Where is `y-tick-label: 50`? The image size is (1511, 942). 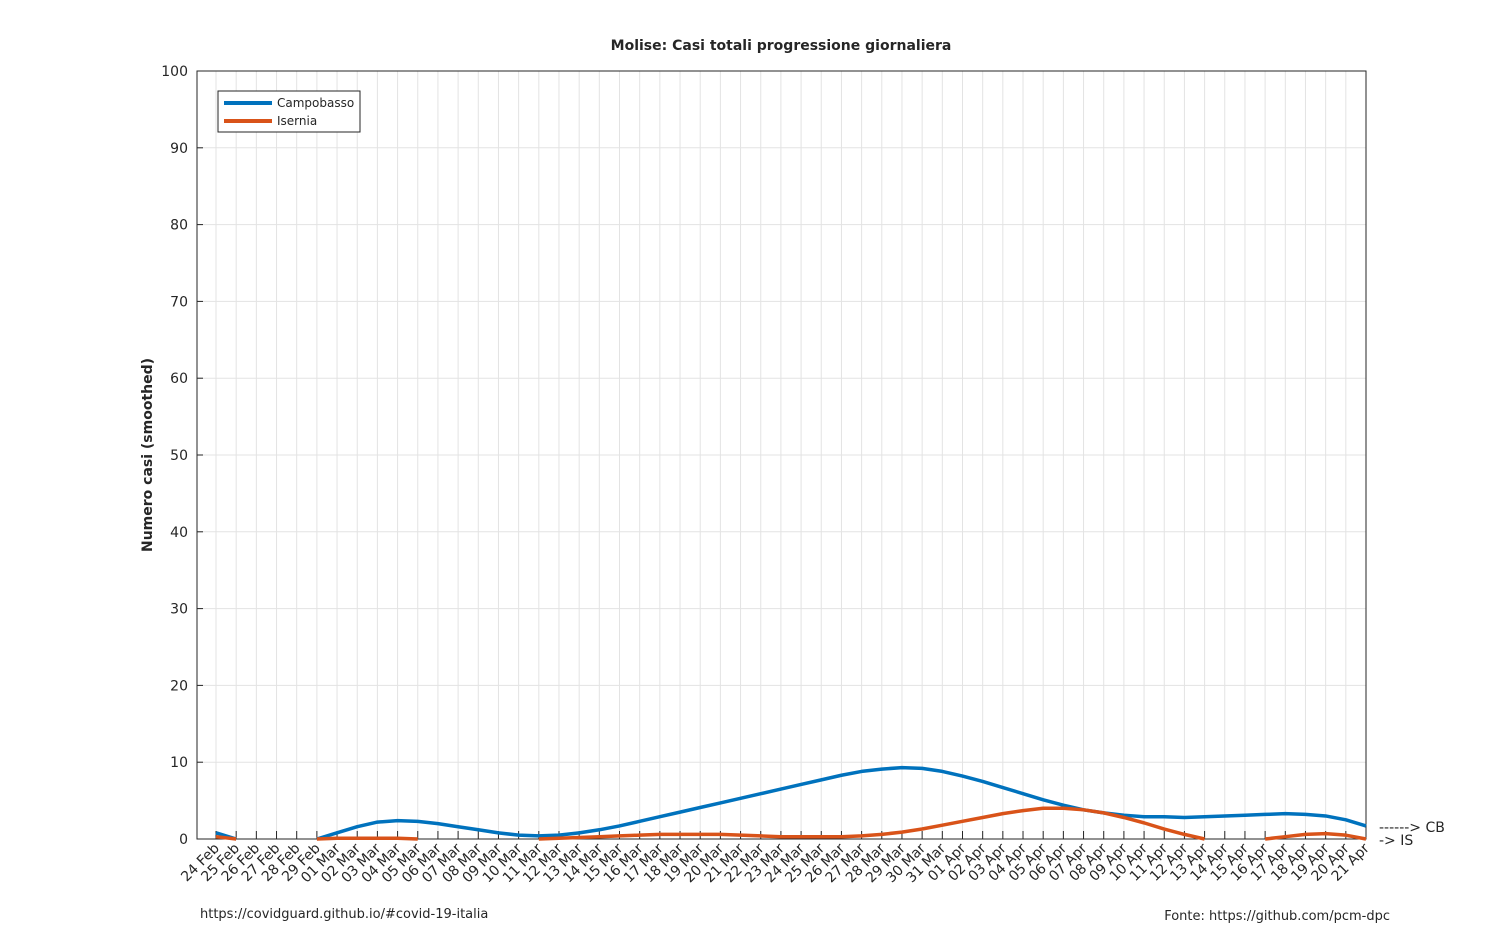
y-tick-label: 50 is located at coordinates (179, 456).